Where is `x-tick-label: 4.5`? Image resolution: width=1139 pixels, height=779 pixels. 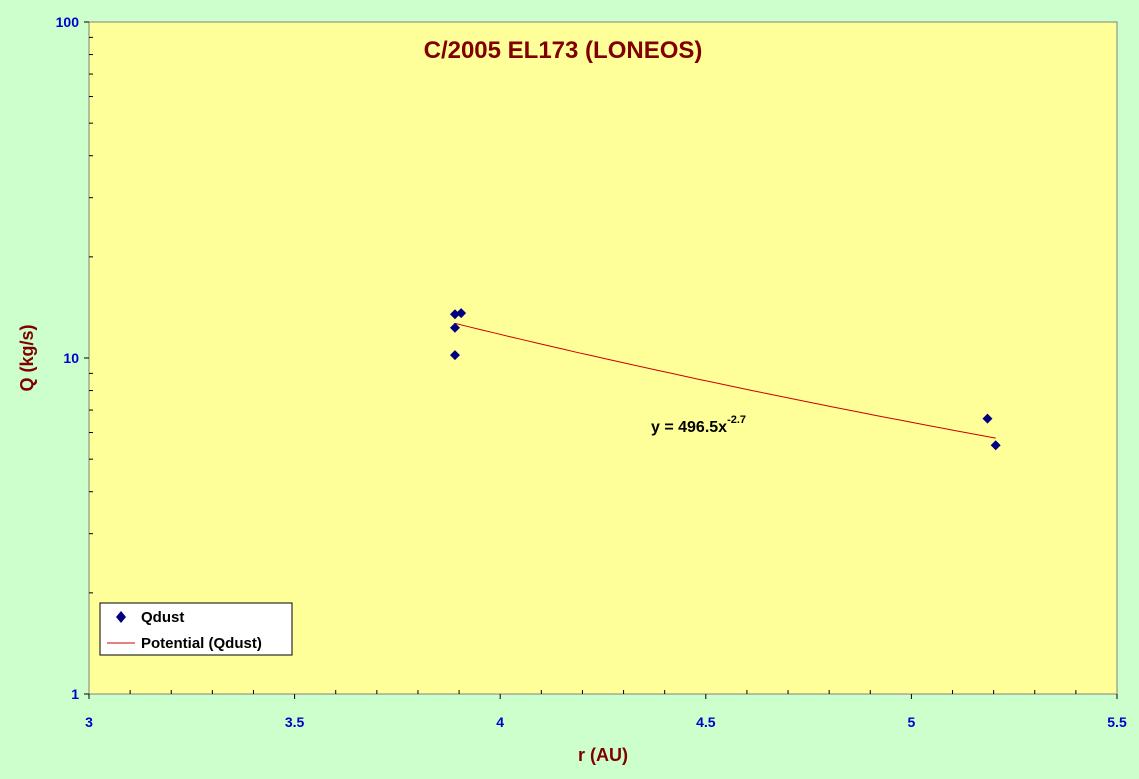
x-tick-label: 4.5 is located at coordinates (706, 722).